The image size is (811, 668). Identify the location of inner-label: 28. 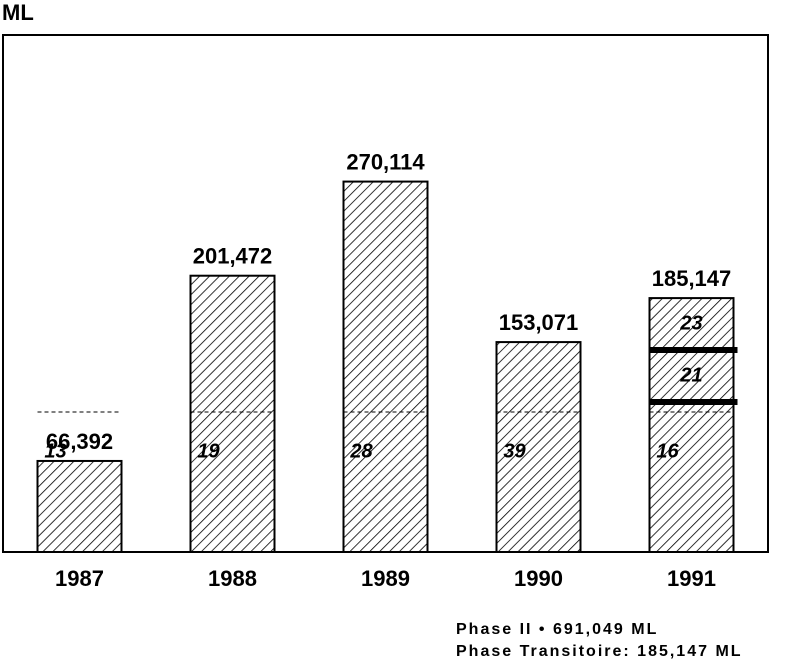
(361, 451).